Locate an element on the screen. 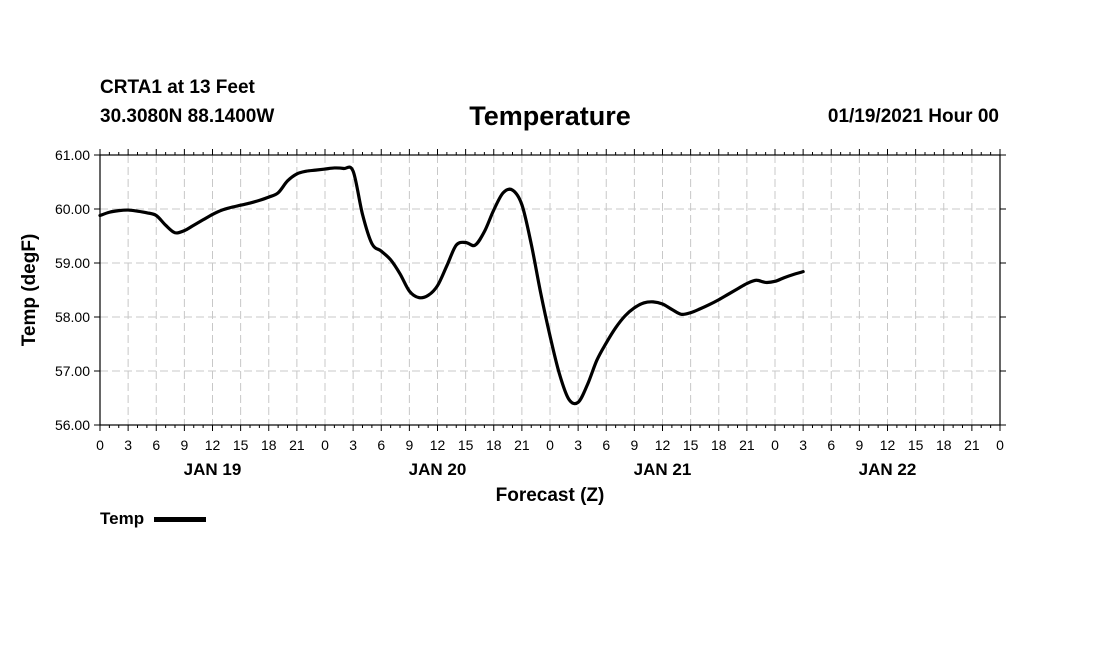 The image size is (1100, 650). forecast-datetime: 01/19/2021 Hour 00 is located at coordinates (913, 116).